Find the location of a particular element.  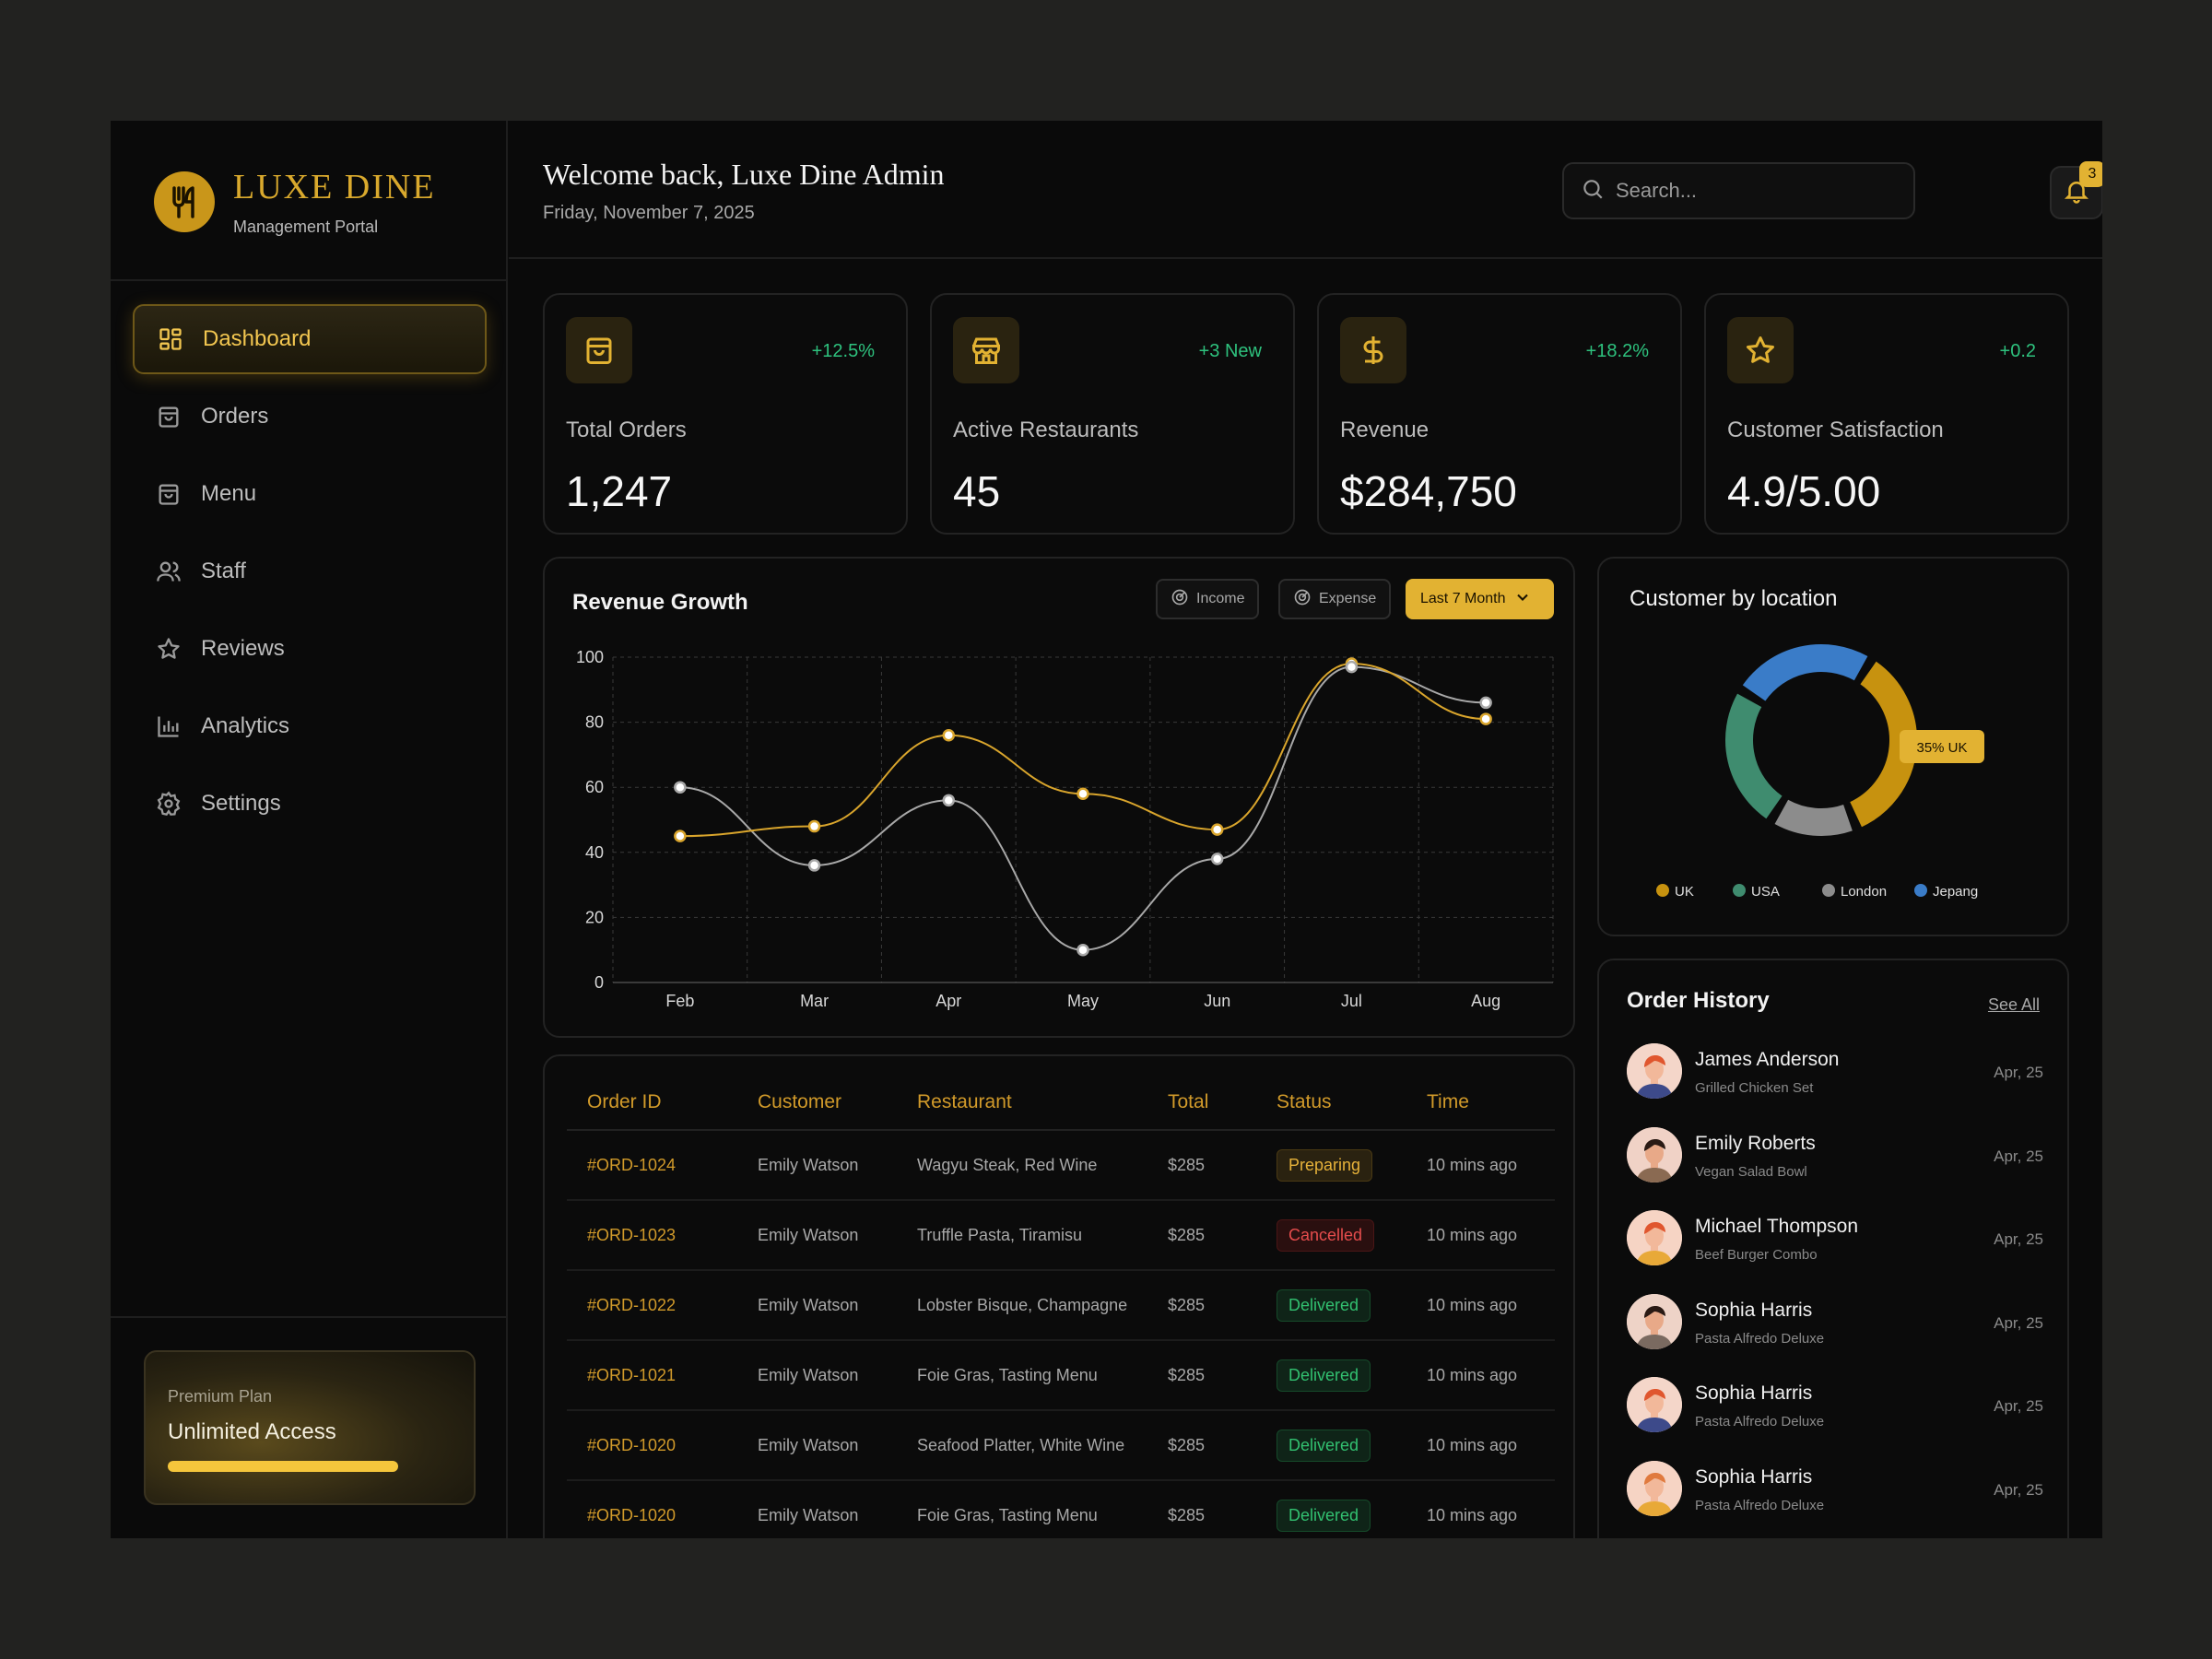

target-icon is located at coordinates (1183, 599).